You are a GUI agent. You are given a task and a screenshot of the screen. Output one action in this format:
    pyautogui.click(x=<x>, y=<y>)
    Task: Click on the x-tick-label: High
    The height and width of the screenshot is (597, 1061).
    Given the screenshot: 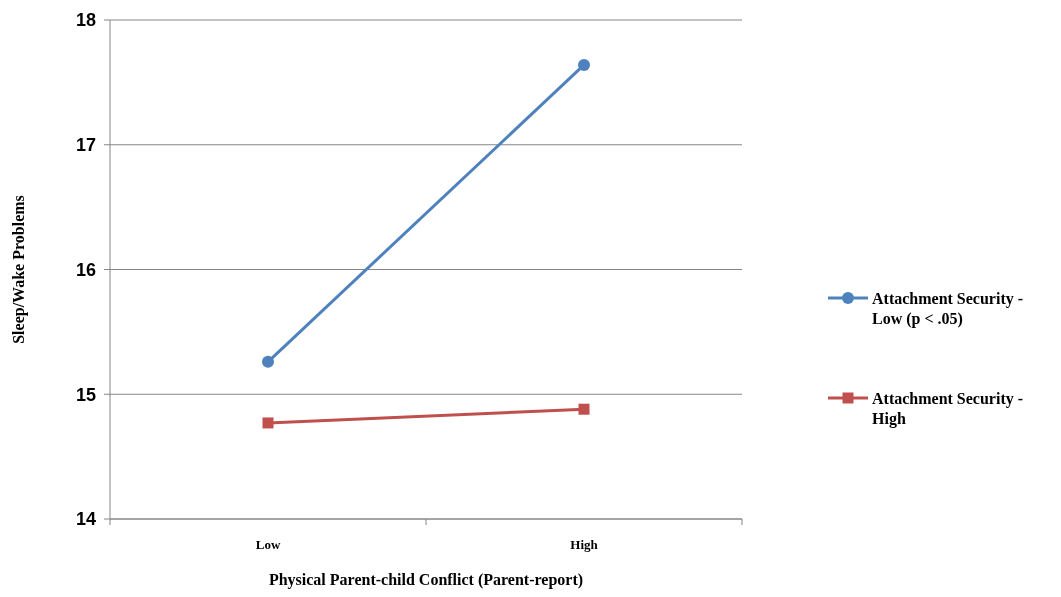 What is the action you would take?
    pyautogui.click(x=584, y=544)
    